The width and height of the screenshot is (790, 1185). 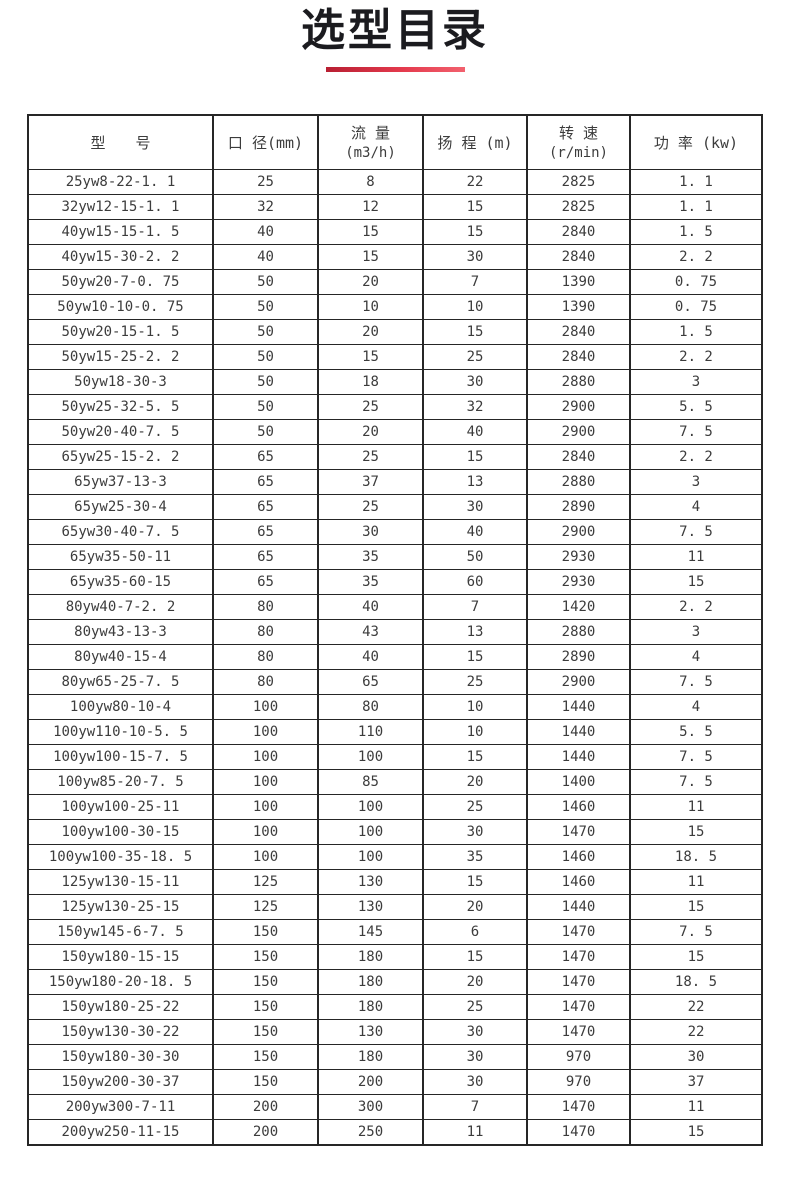 I want to click on table-row: 80yw43-13-3 80 43 13 2880 3, so click(x=395, y=632).